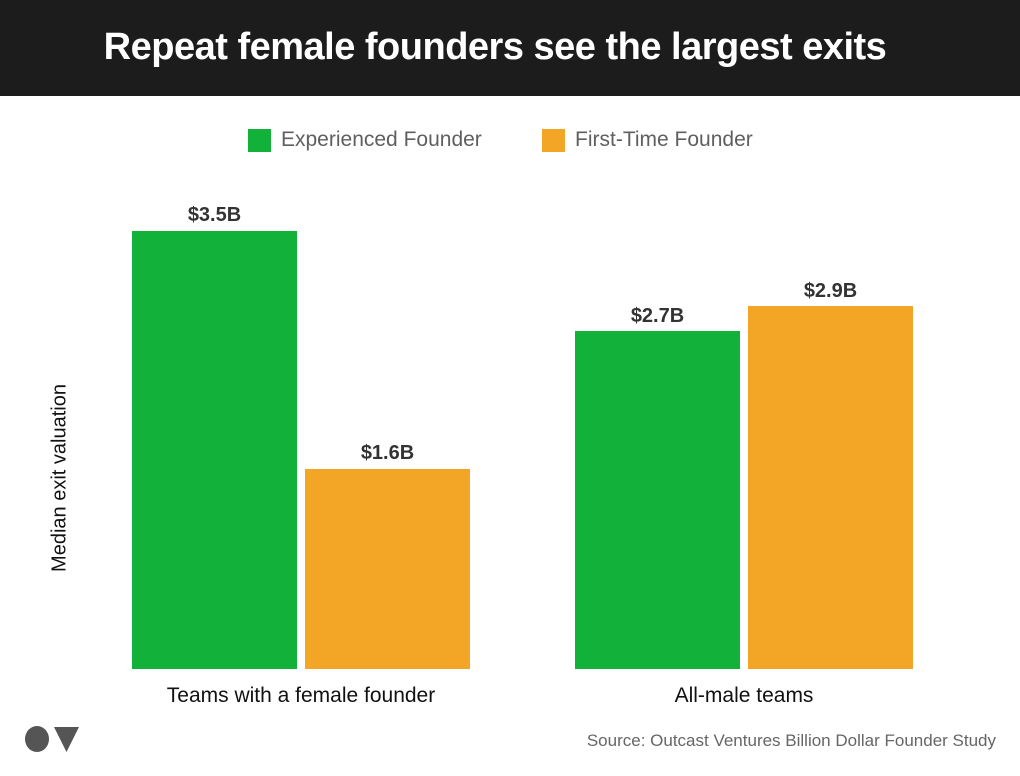 This screenshot has height=776, width=1020. Describe the element at coordinates (387, 453) in the screenshot. I see `bar-value-label: $1.6B` at that location.